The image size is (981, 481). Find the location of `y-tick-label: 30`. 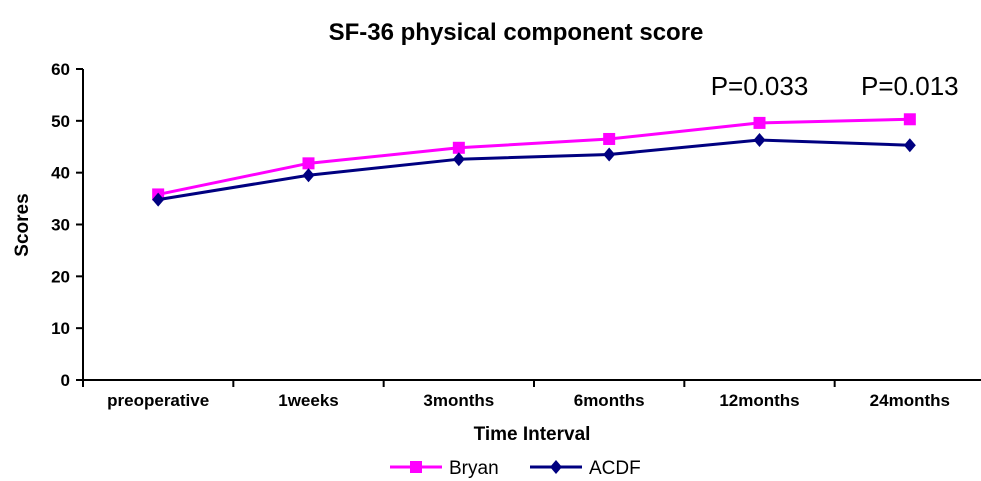

y-tick-label: 30 is located at coordinates (60, 225).